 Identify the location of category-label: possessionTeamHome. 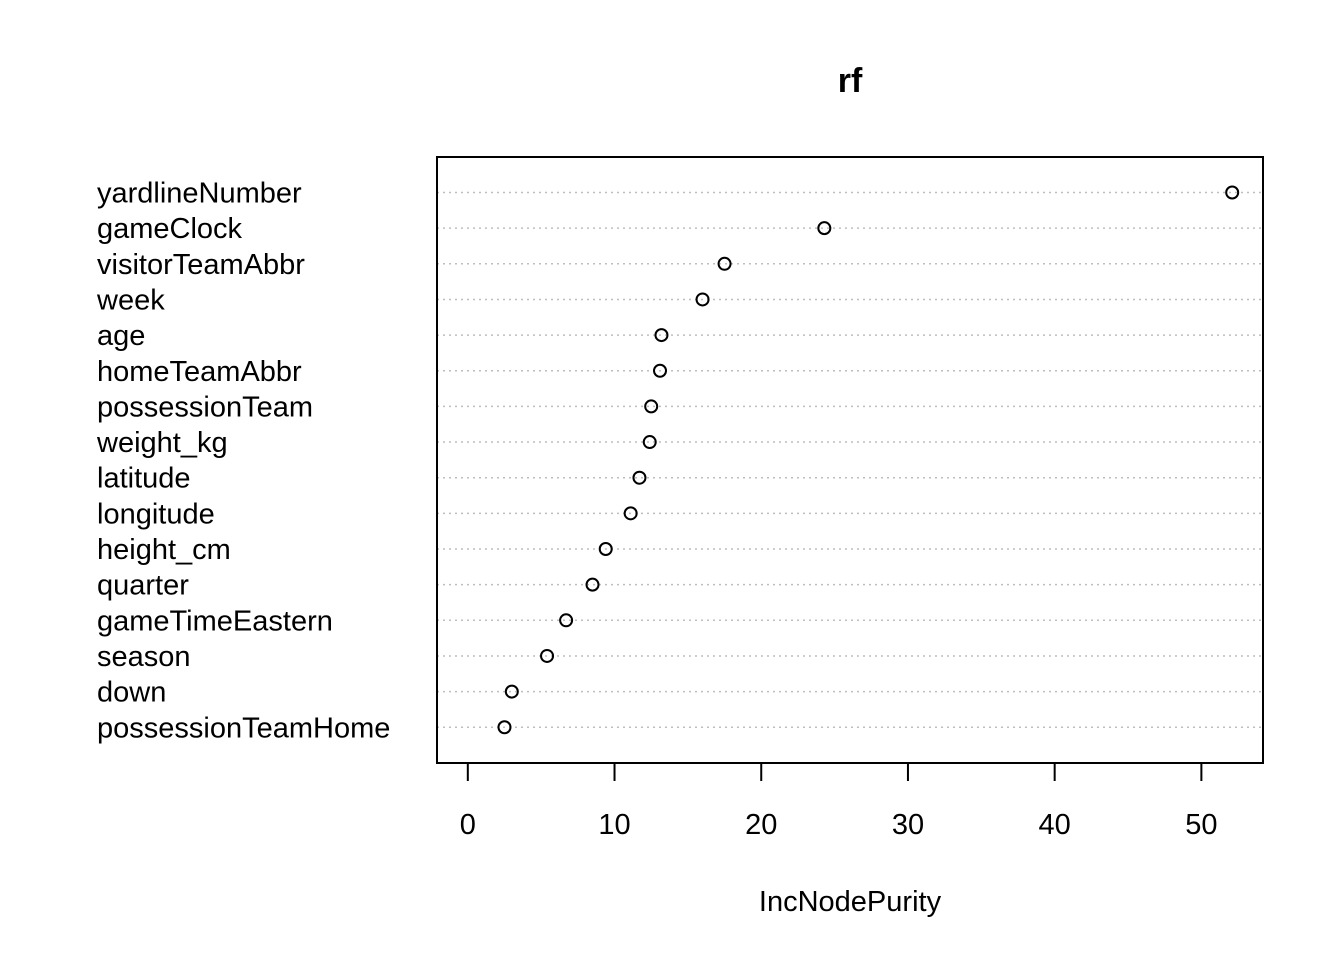
(243, 728).